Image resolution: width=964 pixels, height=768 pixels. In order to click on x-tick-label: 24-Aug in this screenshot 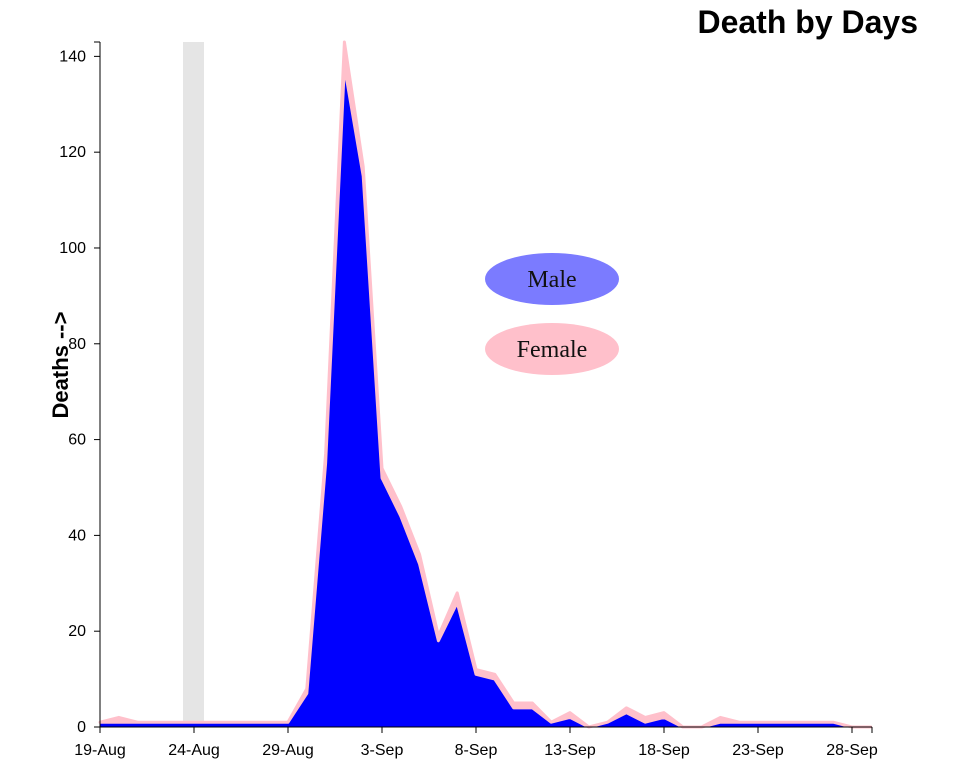, I will do `click(194, 750)`.